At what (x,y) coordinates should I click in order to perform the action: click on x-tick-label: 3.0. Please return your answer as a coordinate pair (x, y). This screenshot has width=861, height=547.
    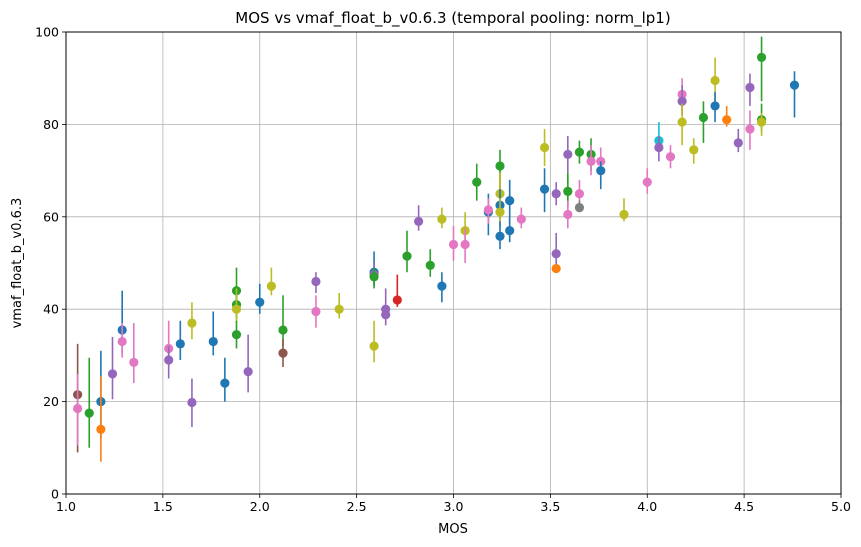
    Looking at the image, I should click on (454, 506).